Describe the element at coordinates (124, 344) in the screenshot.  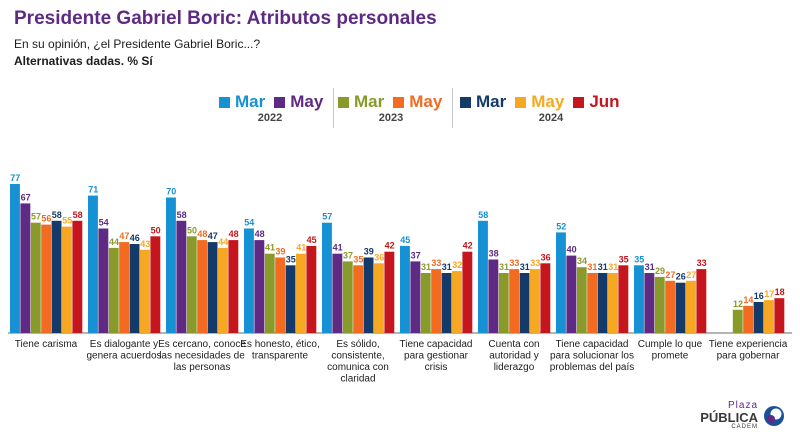
I see `category-label-line: Es dialogante y` at that location.